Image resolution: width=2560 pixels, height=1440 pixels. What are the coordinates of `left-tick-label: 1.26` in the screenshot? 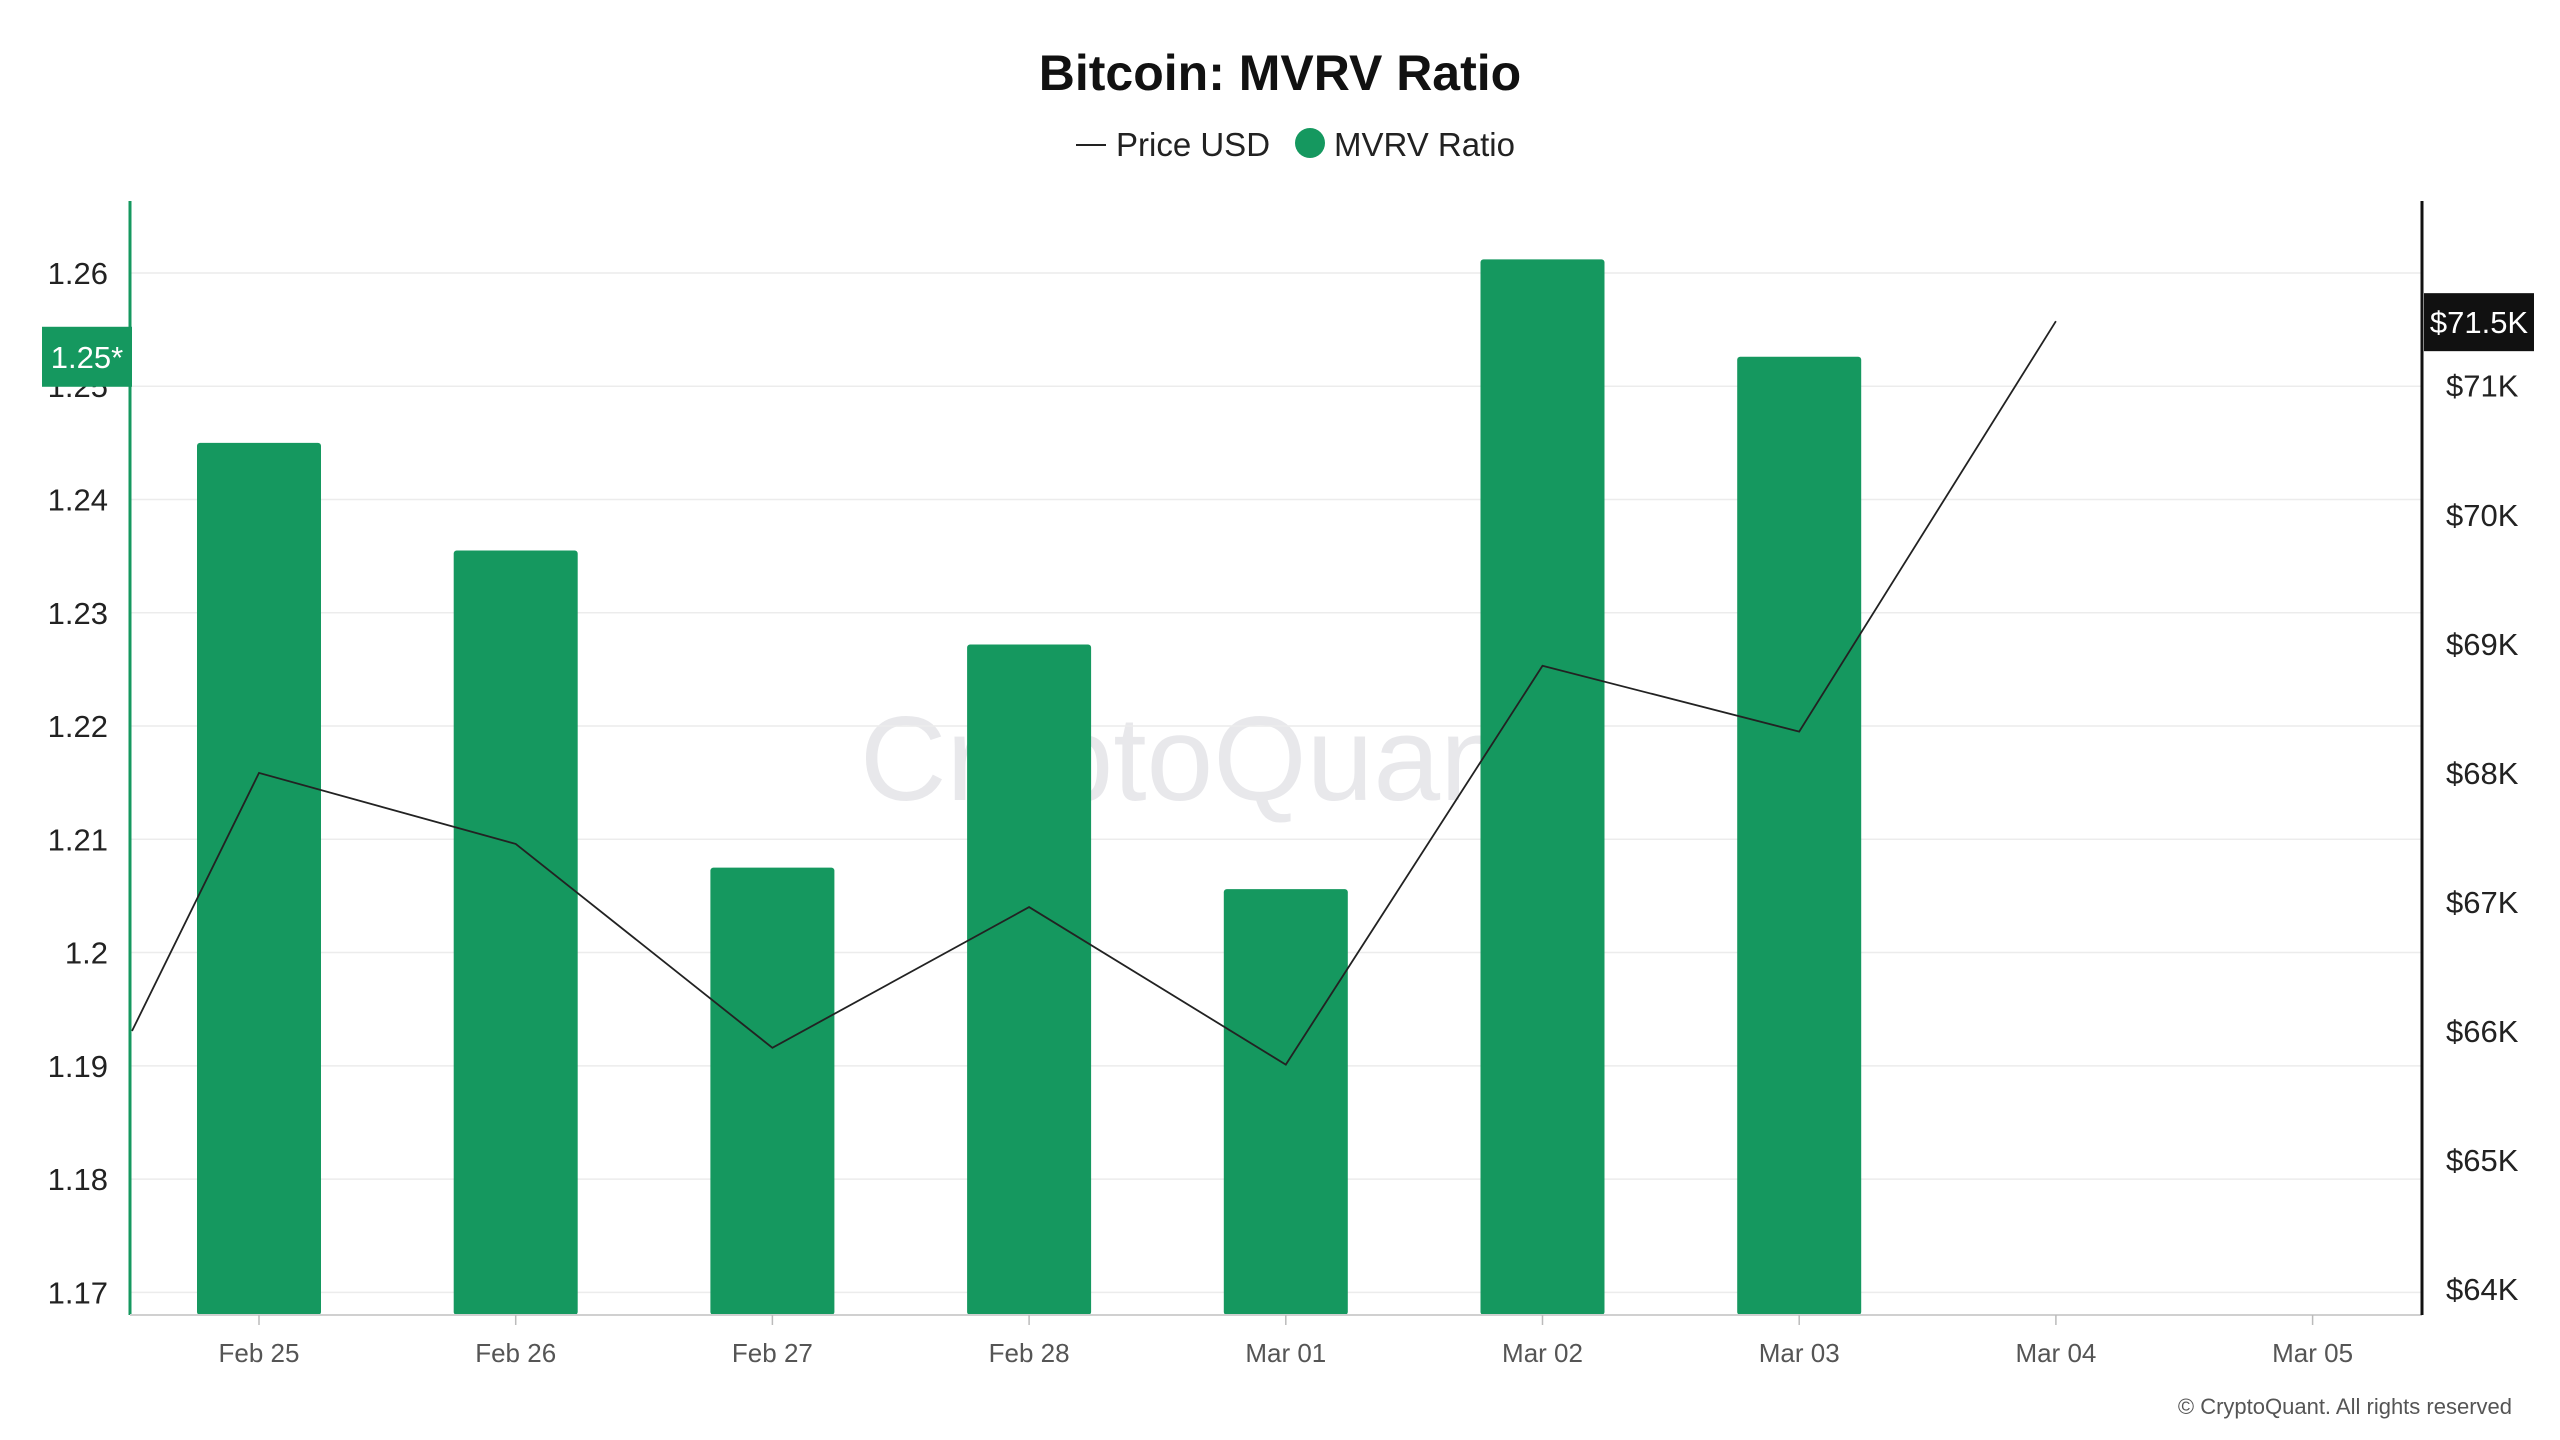 It's located at (78, 273).